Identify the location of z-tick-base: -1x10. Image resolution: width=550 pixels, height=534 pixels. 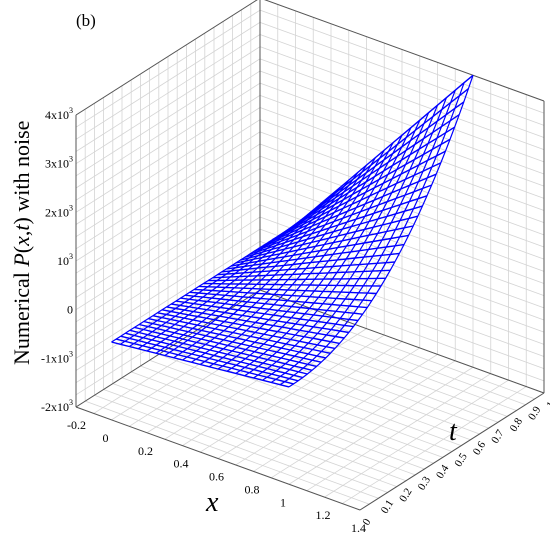
(55, 358).